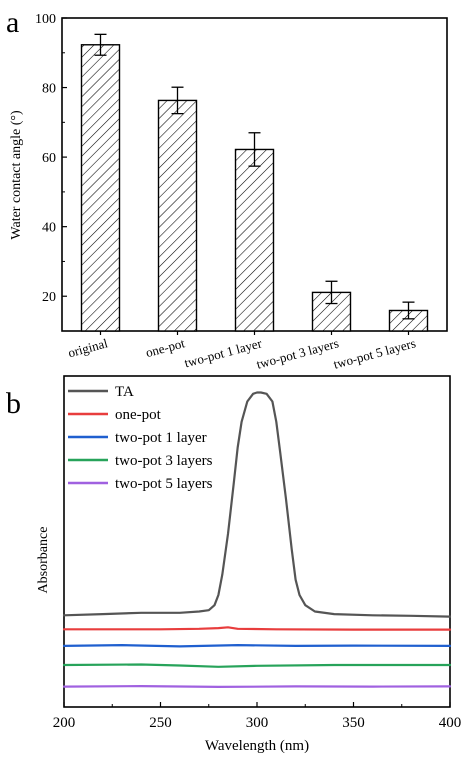  I want to click on y-axis-ticks-a: 20 40 60 80 100, so click(51, 172).